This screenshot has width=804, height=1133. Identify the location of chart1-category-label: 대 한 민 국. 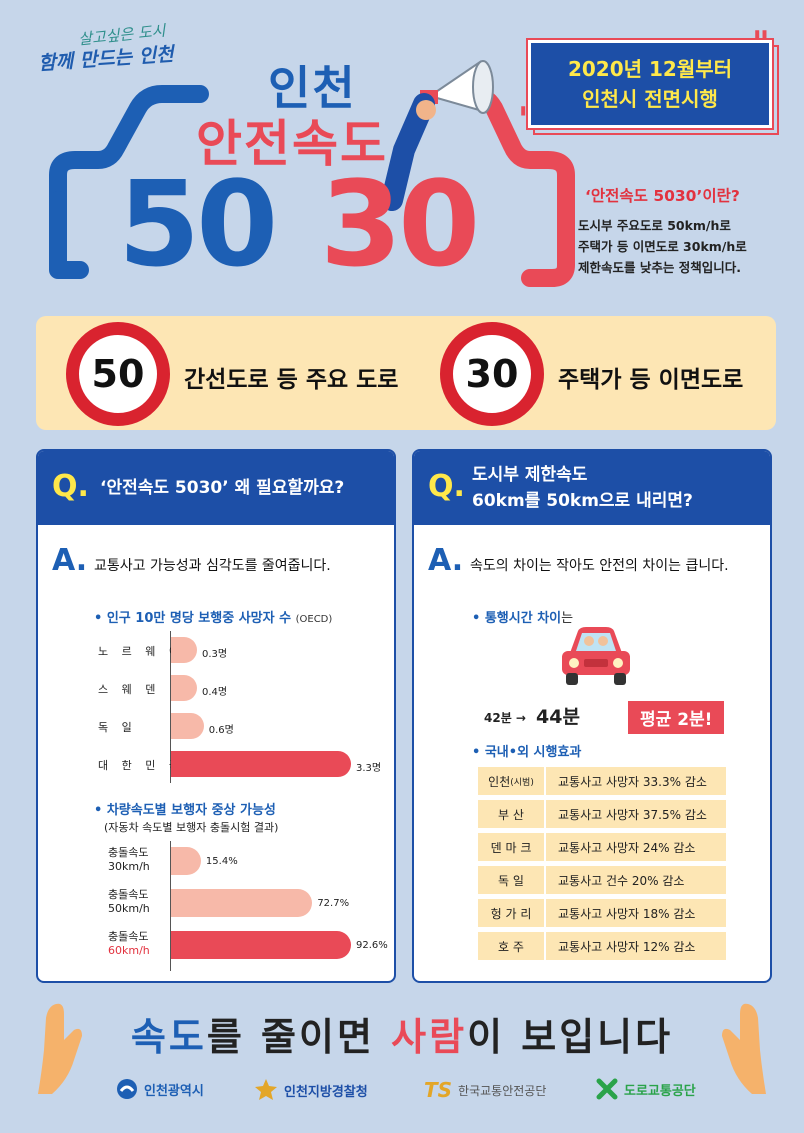
(141, 765).